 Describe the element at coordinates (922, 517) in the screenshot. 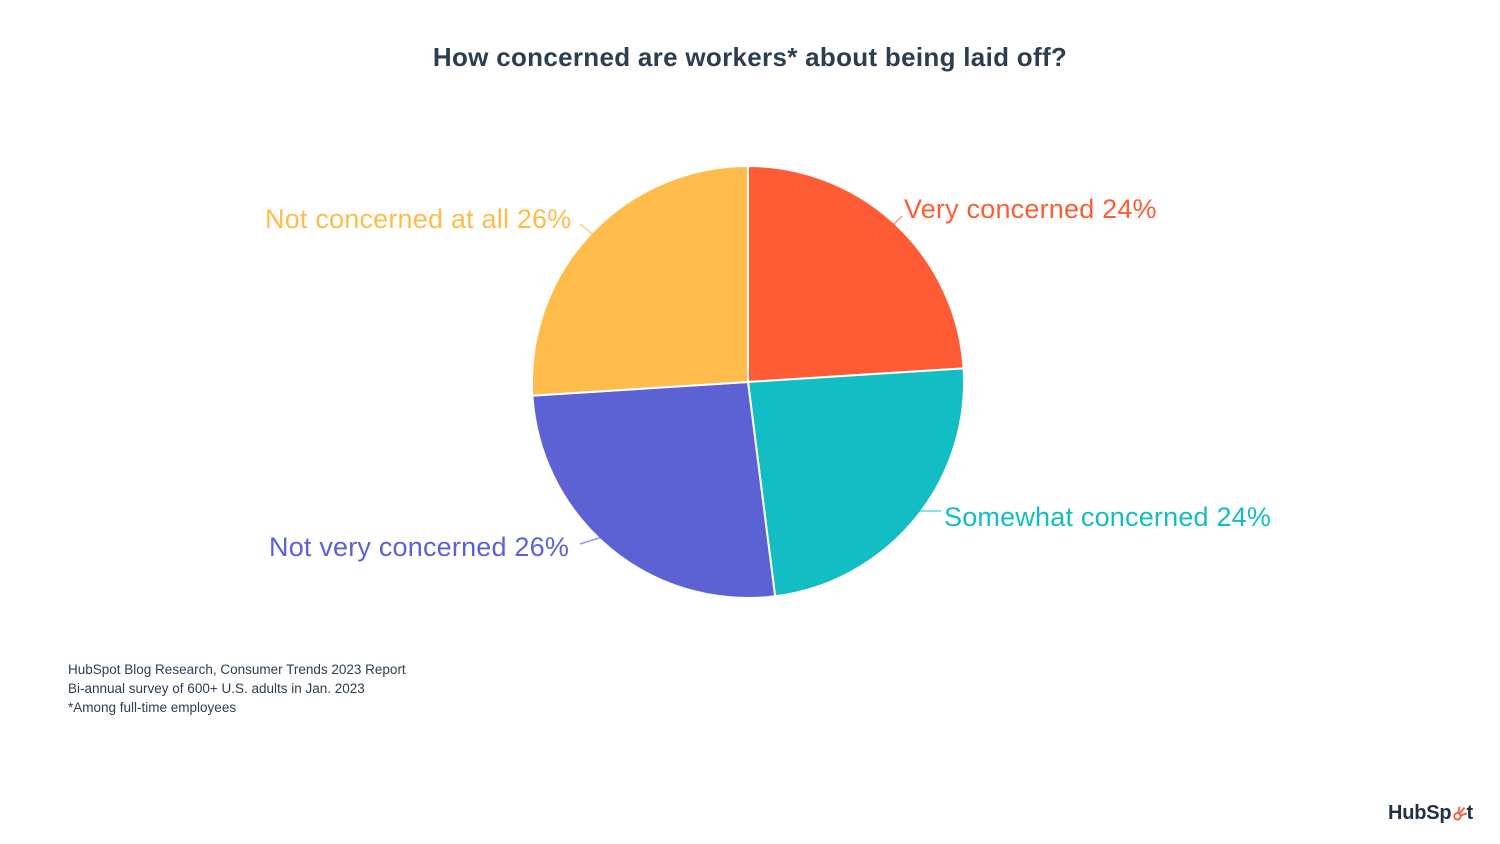

I see `connector-somewhat-concerned` at that location.